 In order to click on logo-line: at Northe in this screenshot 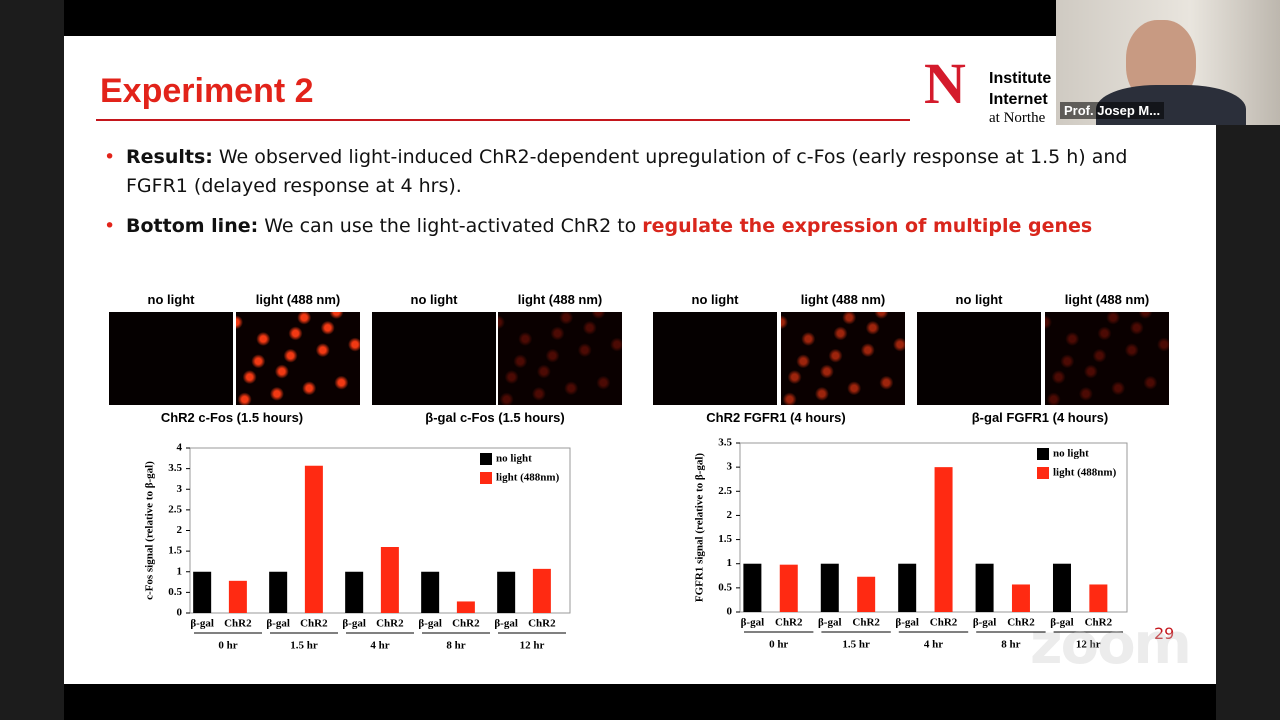, I will do `click(1017, 118)`.